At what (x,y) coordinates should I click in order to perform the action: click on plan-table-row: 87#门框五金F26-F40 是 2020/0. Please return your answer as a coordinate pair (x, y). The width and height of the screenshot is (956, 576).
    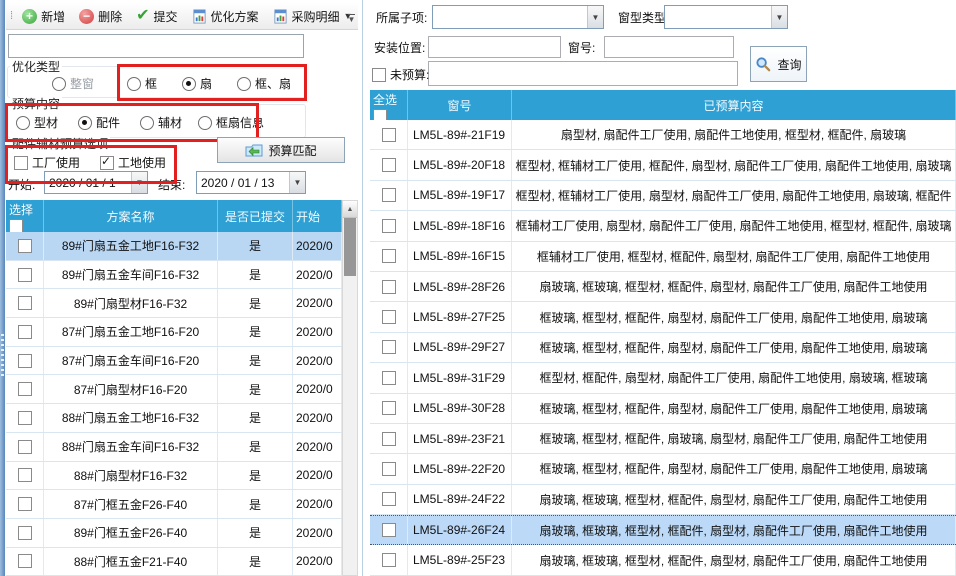
    Looking at the image, I should click on (174, 504).